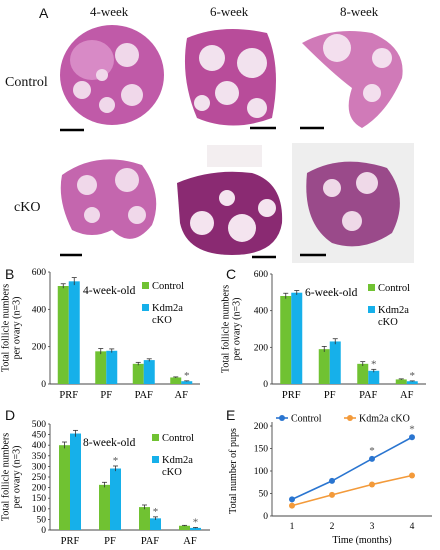  I want to click on legend-marker-cko, so click(350, 418).